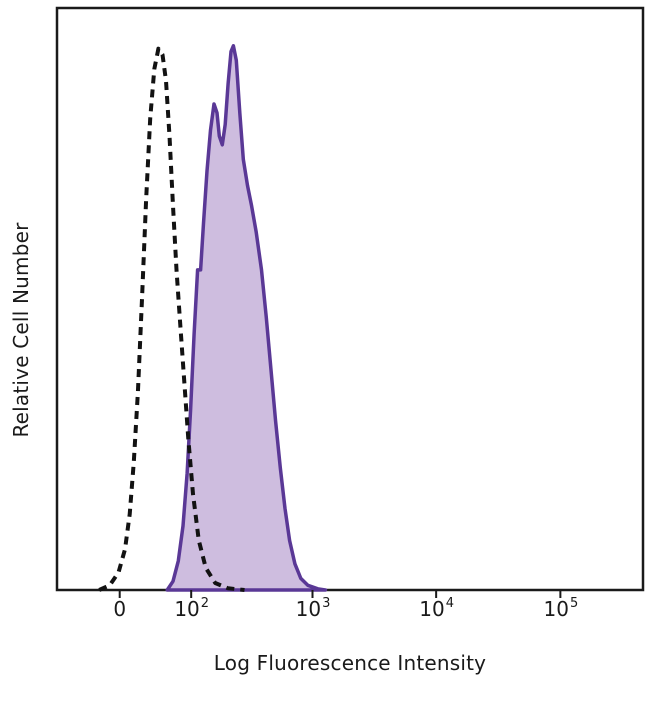  What do you see at coordinates (21, 330) in the screenshot?
I see `y-axis-label: Relative Cell Number` at bounding box center [21, 330].